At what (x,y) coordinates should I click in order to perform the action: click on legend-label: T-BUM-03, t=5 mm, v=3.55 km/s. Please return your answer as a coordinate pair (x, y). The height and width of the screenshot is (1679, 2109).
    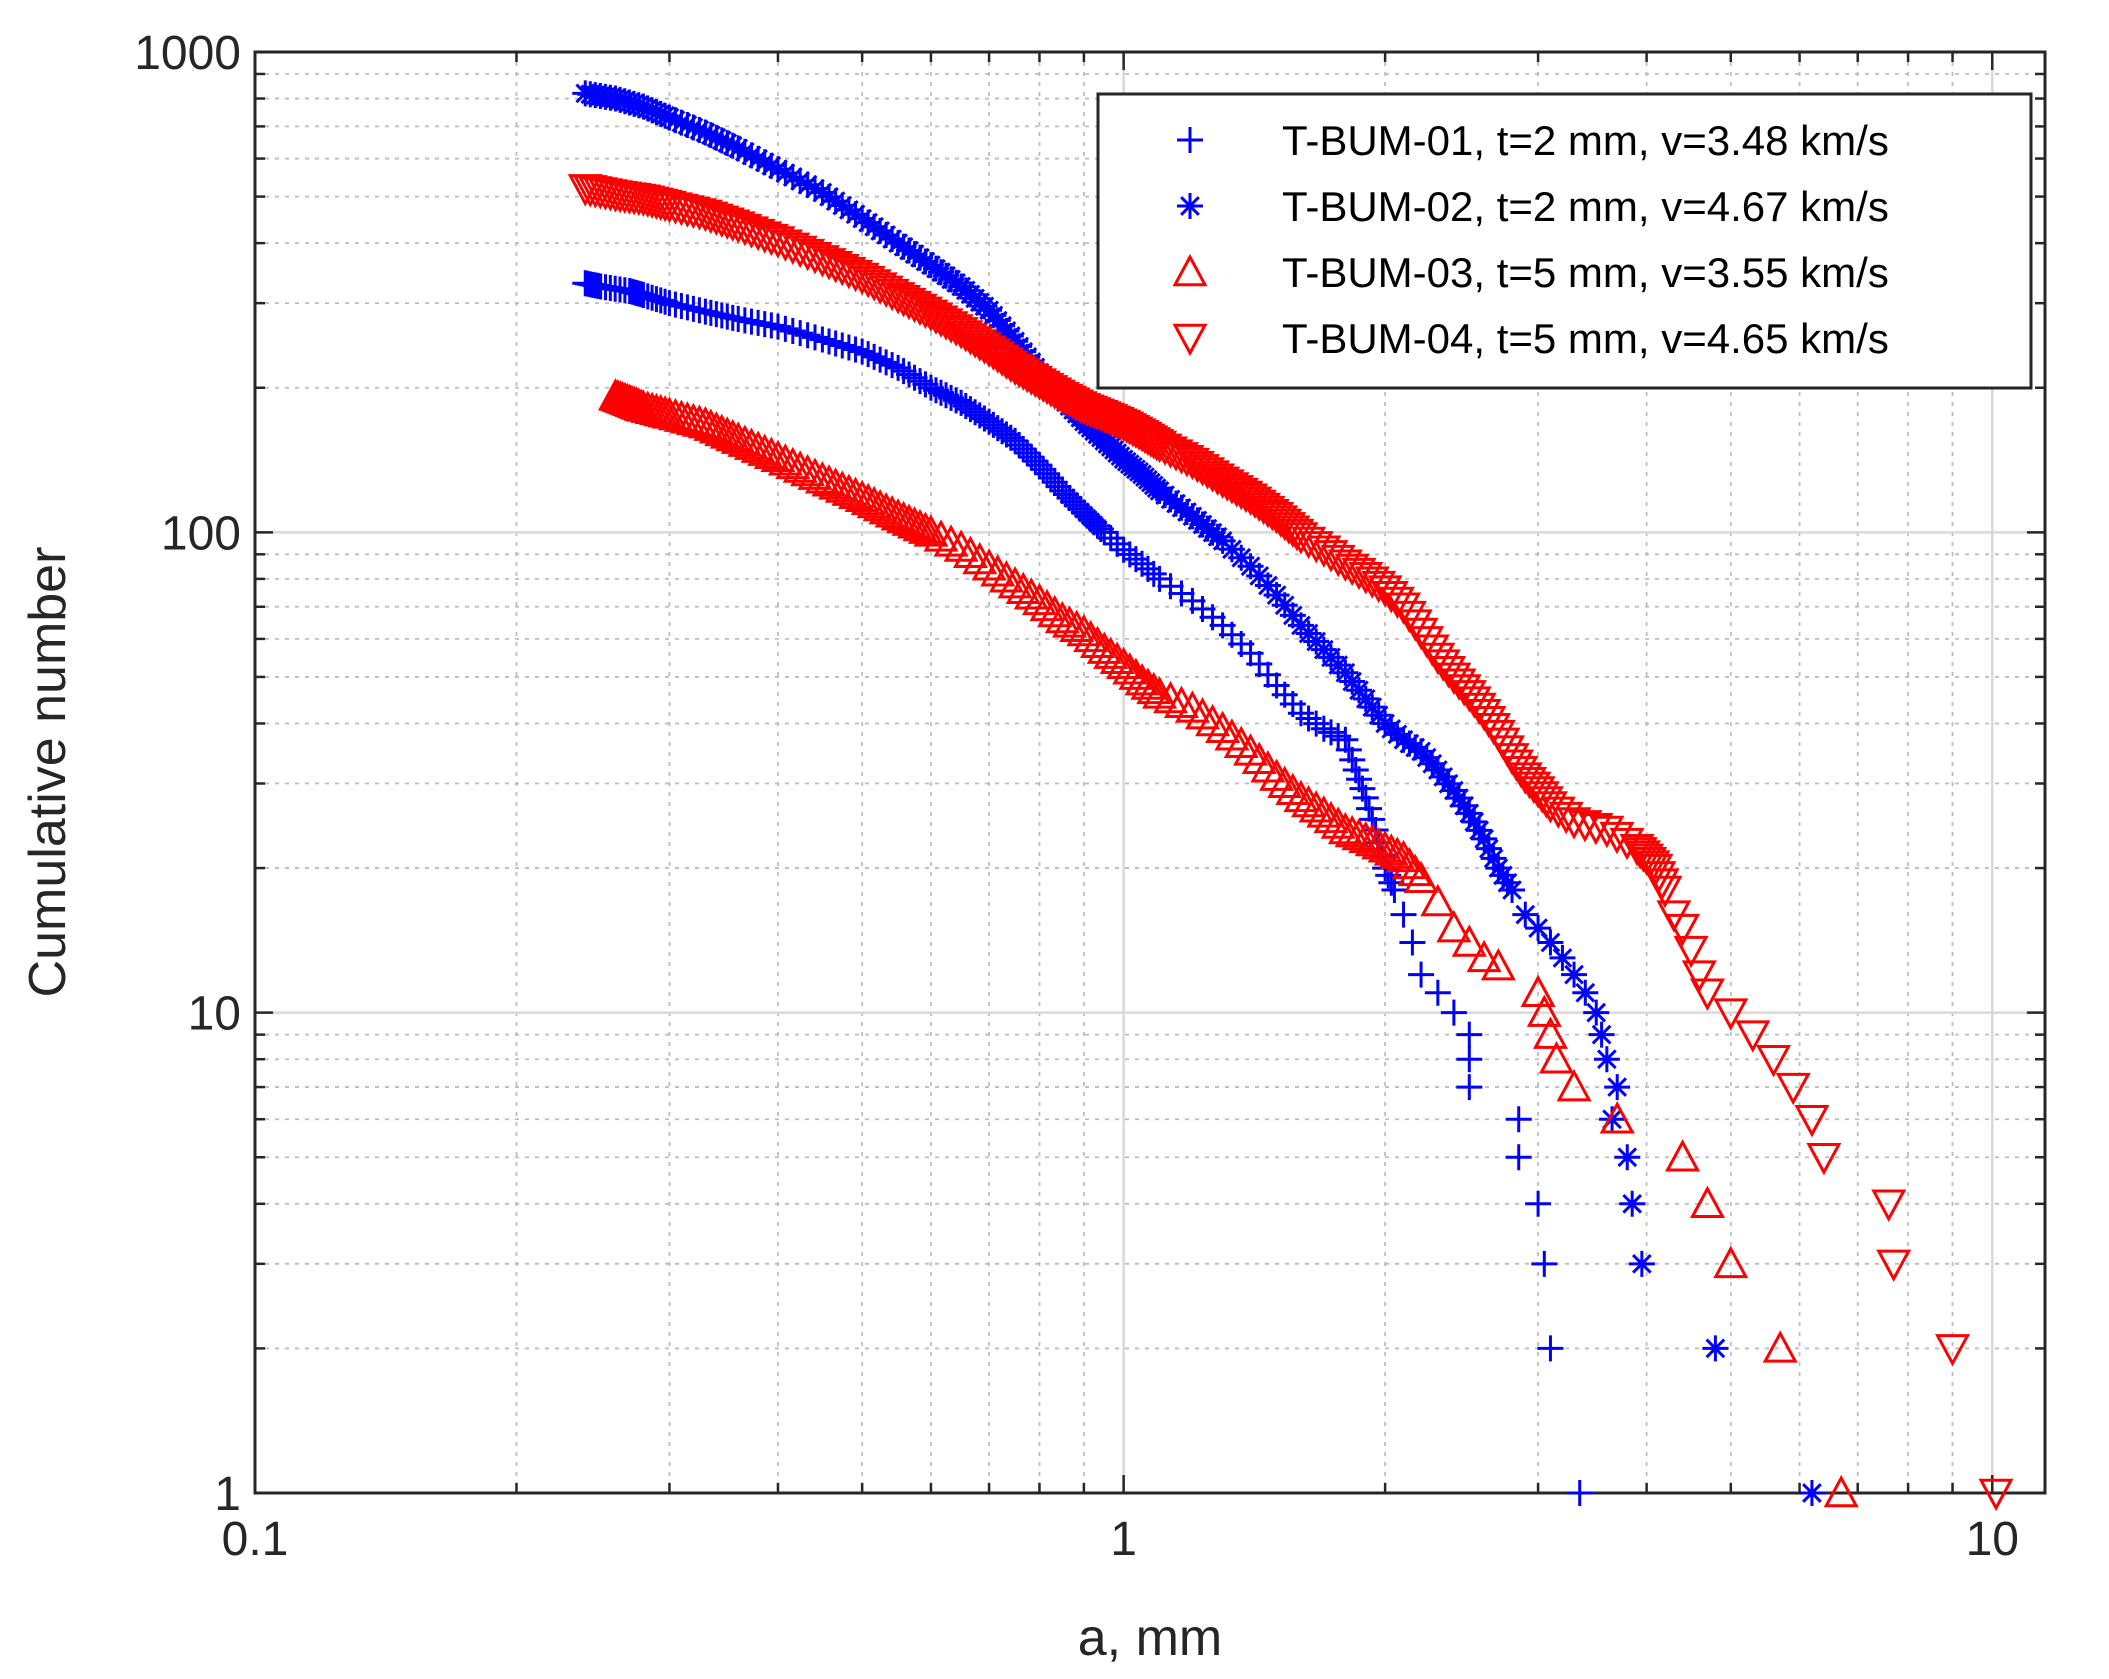
    Looking at the image, I should click on (1585, 272).